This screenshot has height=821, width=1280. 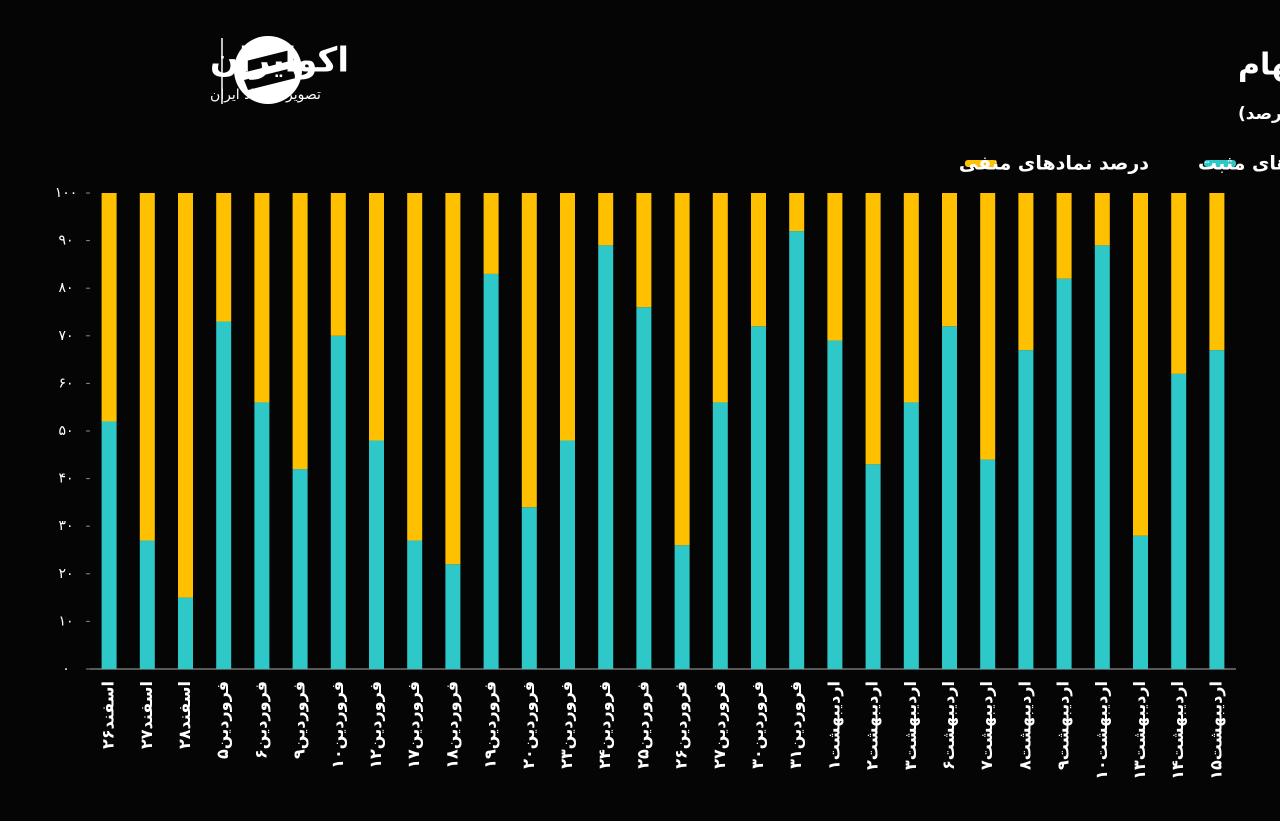 I want to click on chart-subtitle: (واحد: درصد), so click(x=1259, y=114).